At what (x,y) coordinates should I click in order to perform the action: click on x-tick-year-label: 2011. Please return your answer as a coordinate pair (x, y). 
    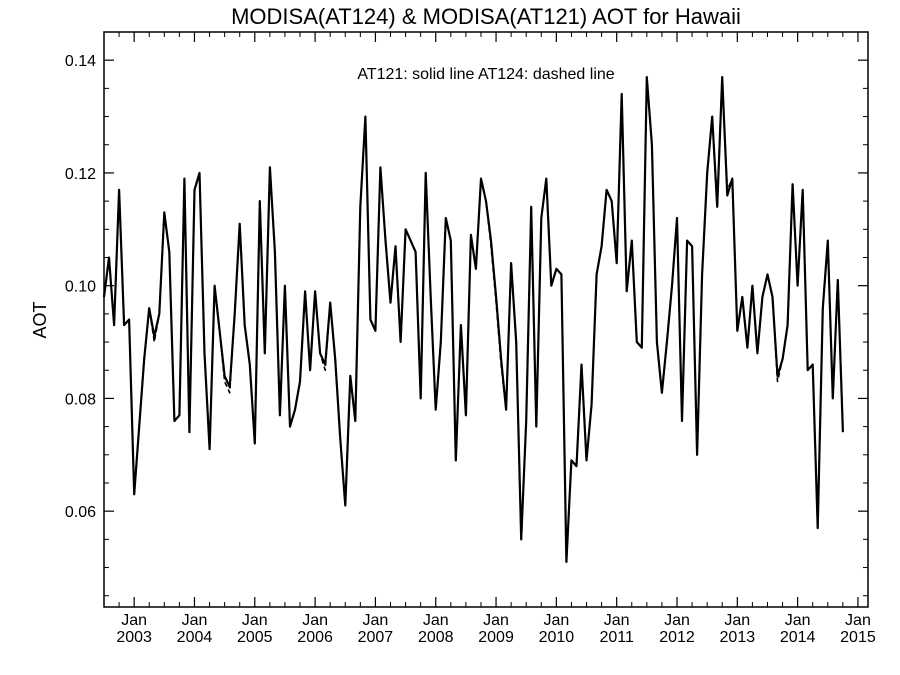
    Looking at the image, I should click on (616, 637).